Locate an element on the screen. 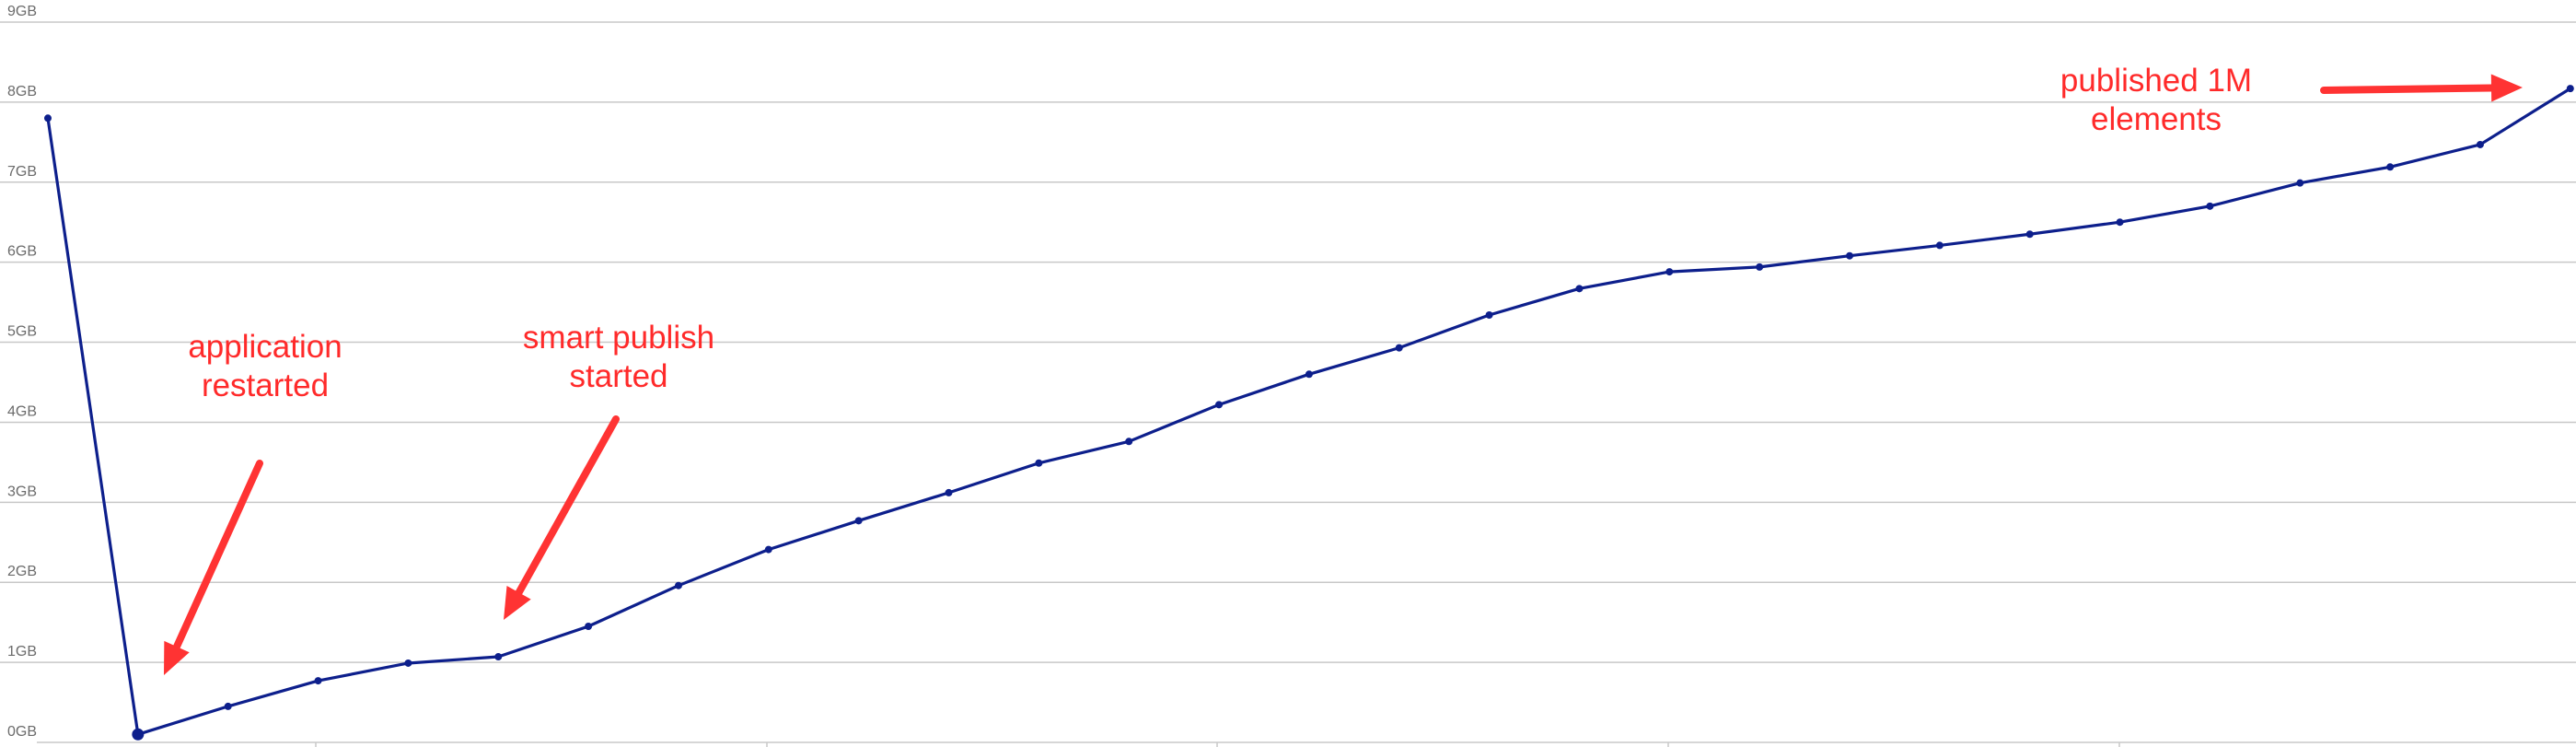  y-tick-label: 0GB is located at coordinates (22, 732).